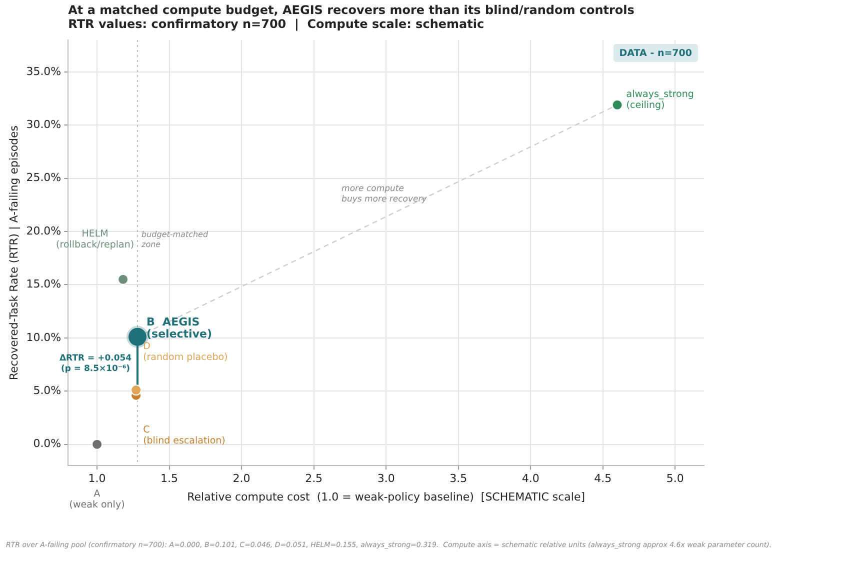 The height and width of the screenshot is (588, 858). Describe the element at coordinates (675, 479) in the screenshot. I see `x-tick-label: 5.0` at that location.